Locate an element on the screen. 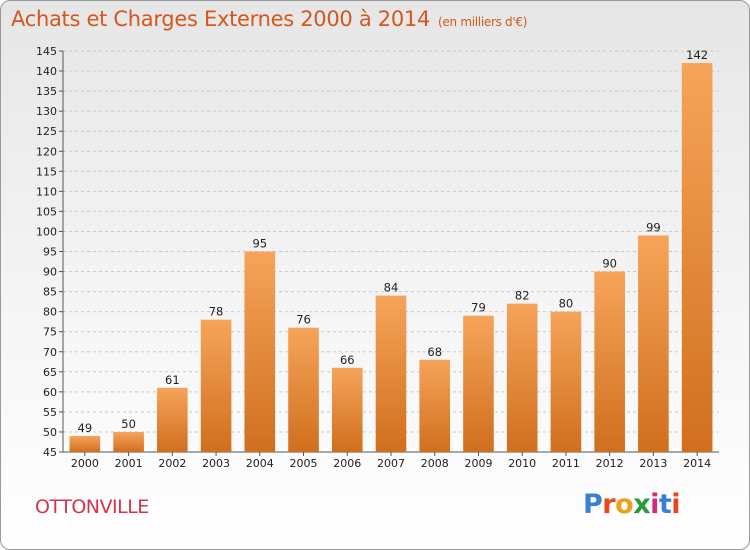 The image size is (750, 550). y-tick-label: 125 is located at coordinates (46, 131).